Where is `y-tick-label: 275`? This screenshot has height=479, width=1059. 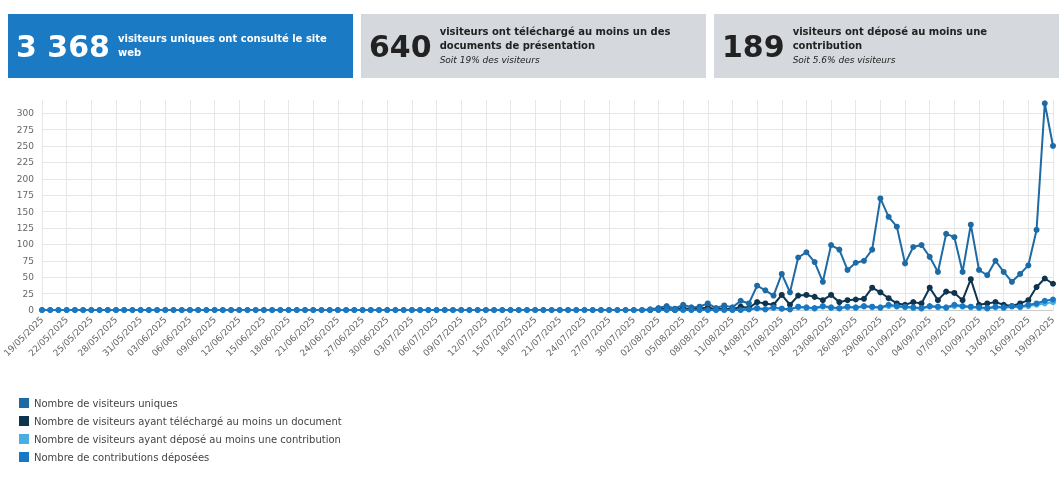 y-tick-label: 275 is located at coordinates (25, 129).